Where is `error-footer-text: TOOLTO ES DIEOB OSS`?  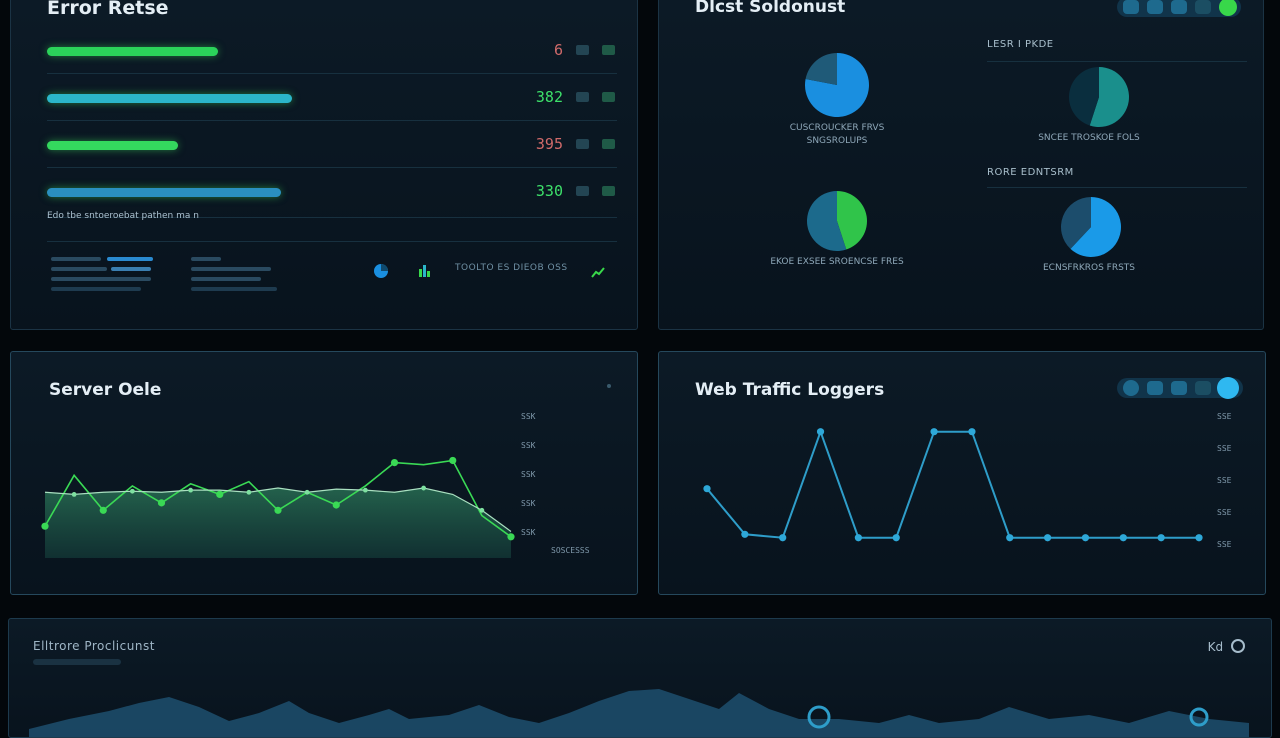 error-footer-text: TOOLTO ES DIEOB OSS is located at coordinates (511, 268).